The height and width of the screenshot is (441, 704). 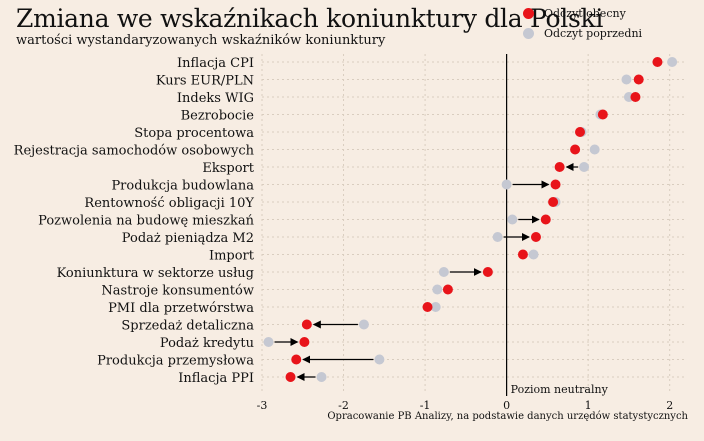 What do you see at coordinates (557, 225) in the screenshot?
I see `reference-layer: Poziom neutralny` at bounding box center [557, 225].